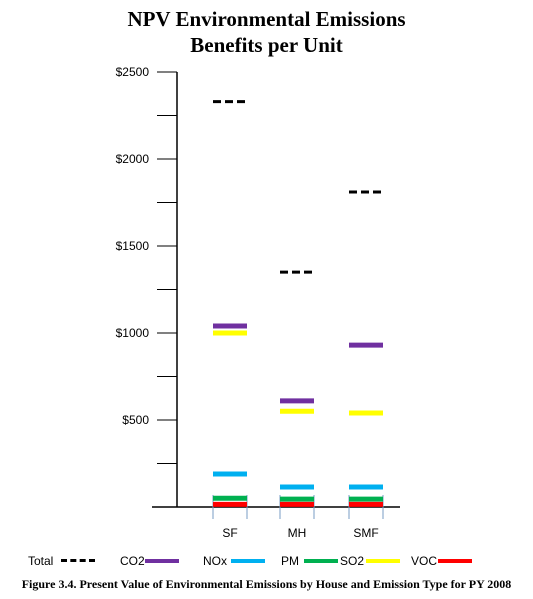  Describe the element at coordinates (266, 19) in the screenshot. I see `chart-title-line1: NPV Environmental Emissions` at that location.